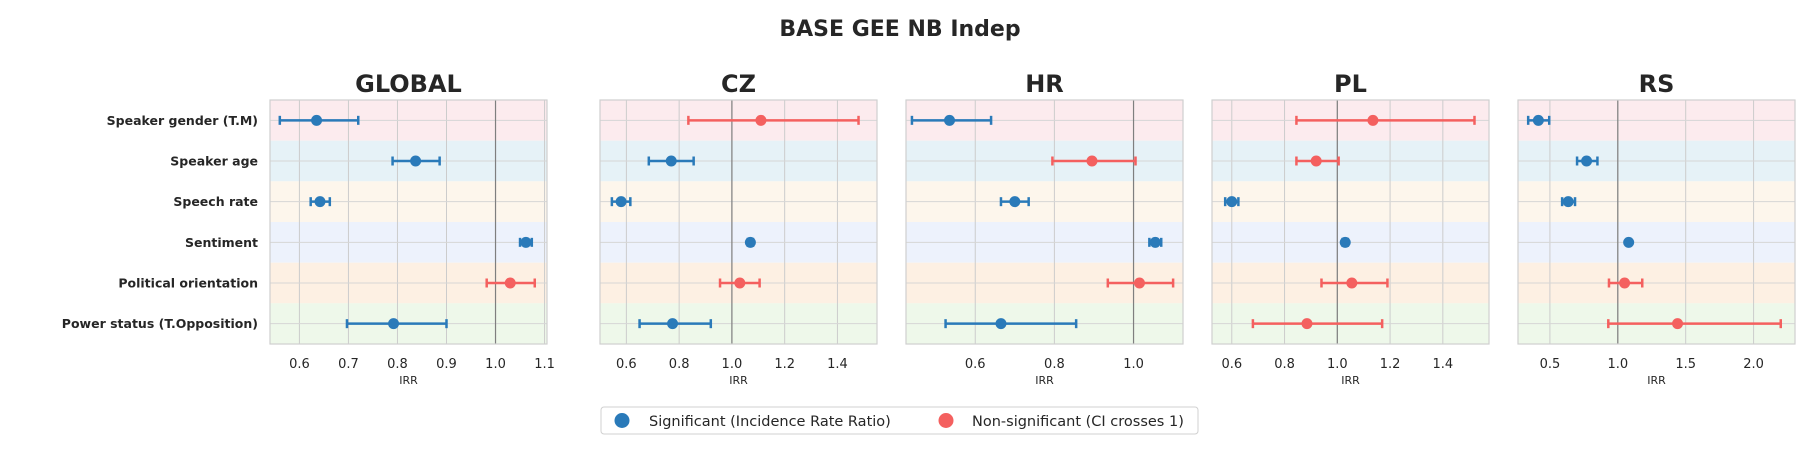 This screenshot has height=452, width=1800. What do you see at coordinates (622, 420) in the screenshot?
I see `legend-significant-marker` at bounding box center [622, 420].